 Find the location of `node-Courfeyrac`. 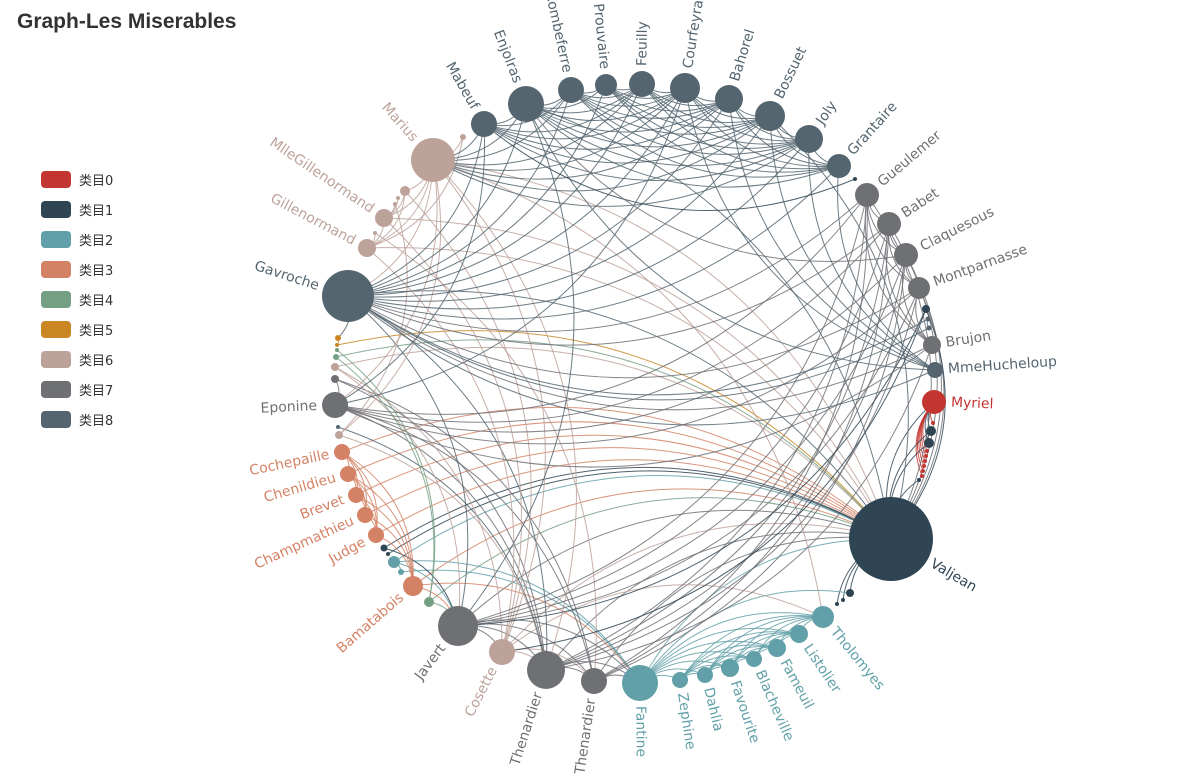

node-Courfeyrac is located at coordinates (685, 88).